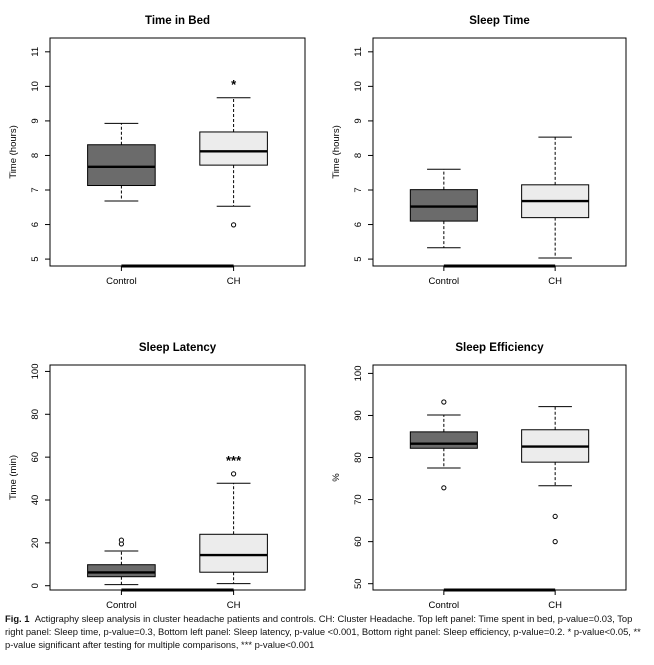 The height and width of the screenshot is (665, 654). What do you see at coordinates (17, 618) in the screenshot?
I see `caption-label: Fig. 1` at bounding box center [17, 618].